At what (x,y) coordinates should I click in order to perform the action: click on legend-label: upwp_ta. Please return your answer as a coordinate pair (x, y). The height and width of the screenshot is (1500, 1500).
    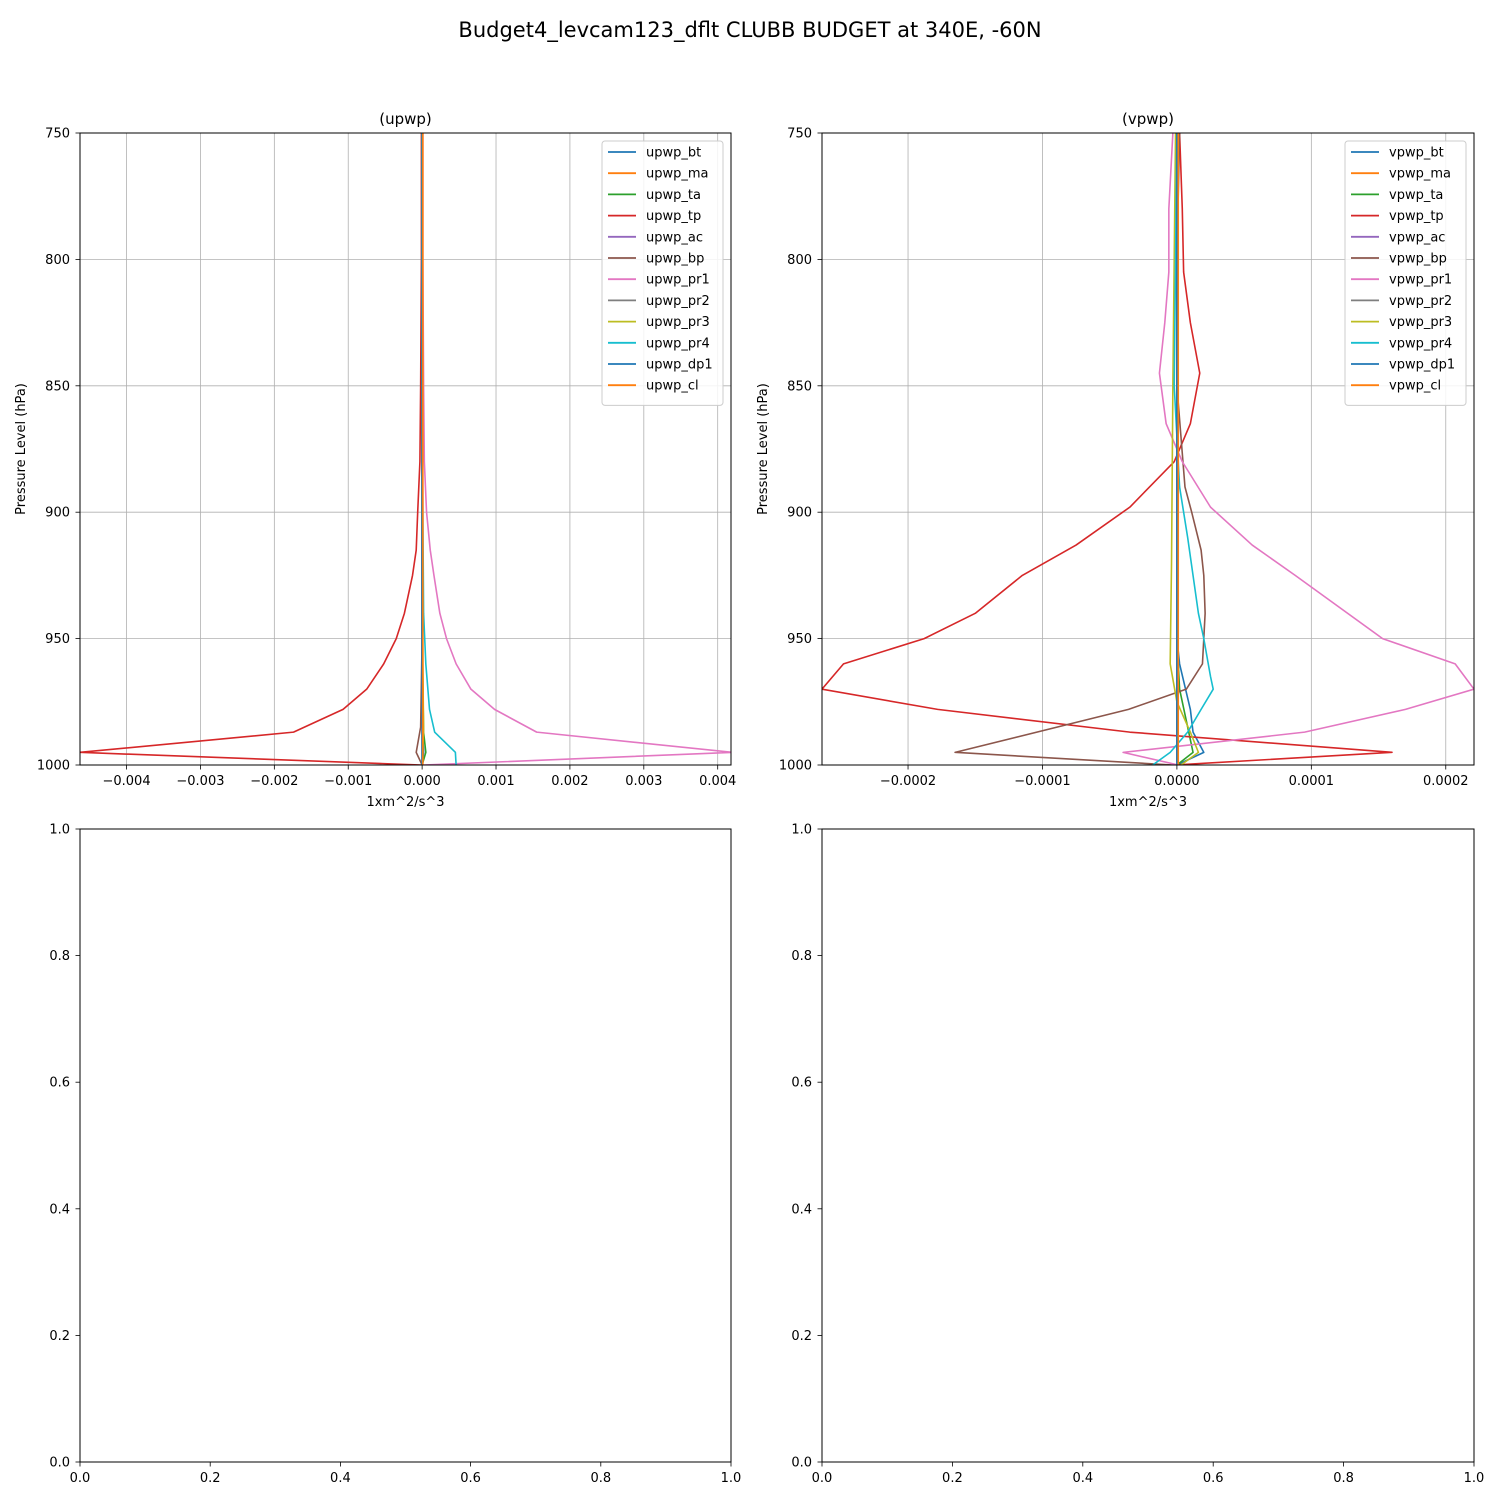
    Looking at the image, I should click on (673, 195).